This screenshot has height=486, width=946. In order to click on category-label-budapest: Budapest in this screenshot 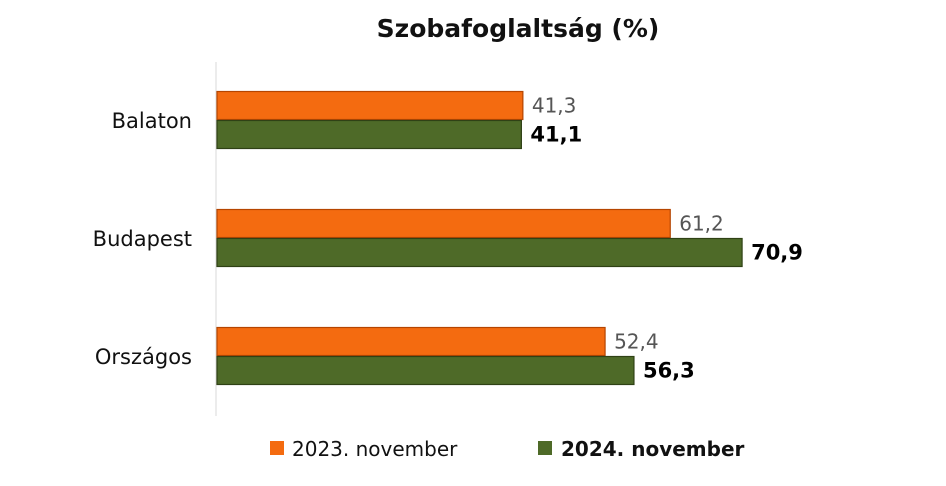, I will do `click(142, 239)`.